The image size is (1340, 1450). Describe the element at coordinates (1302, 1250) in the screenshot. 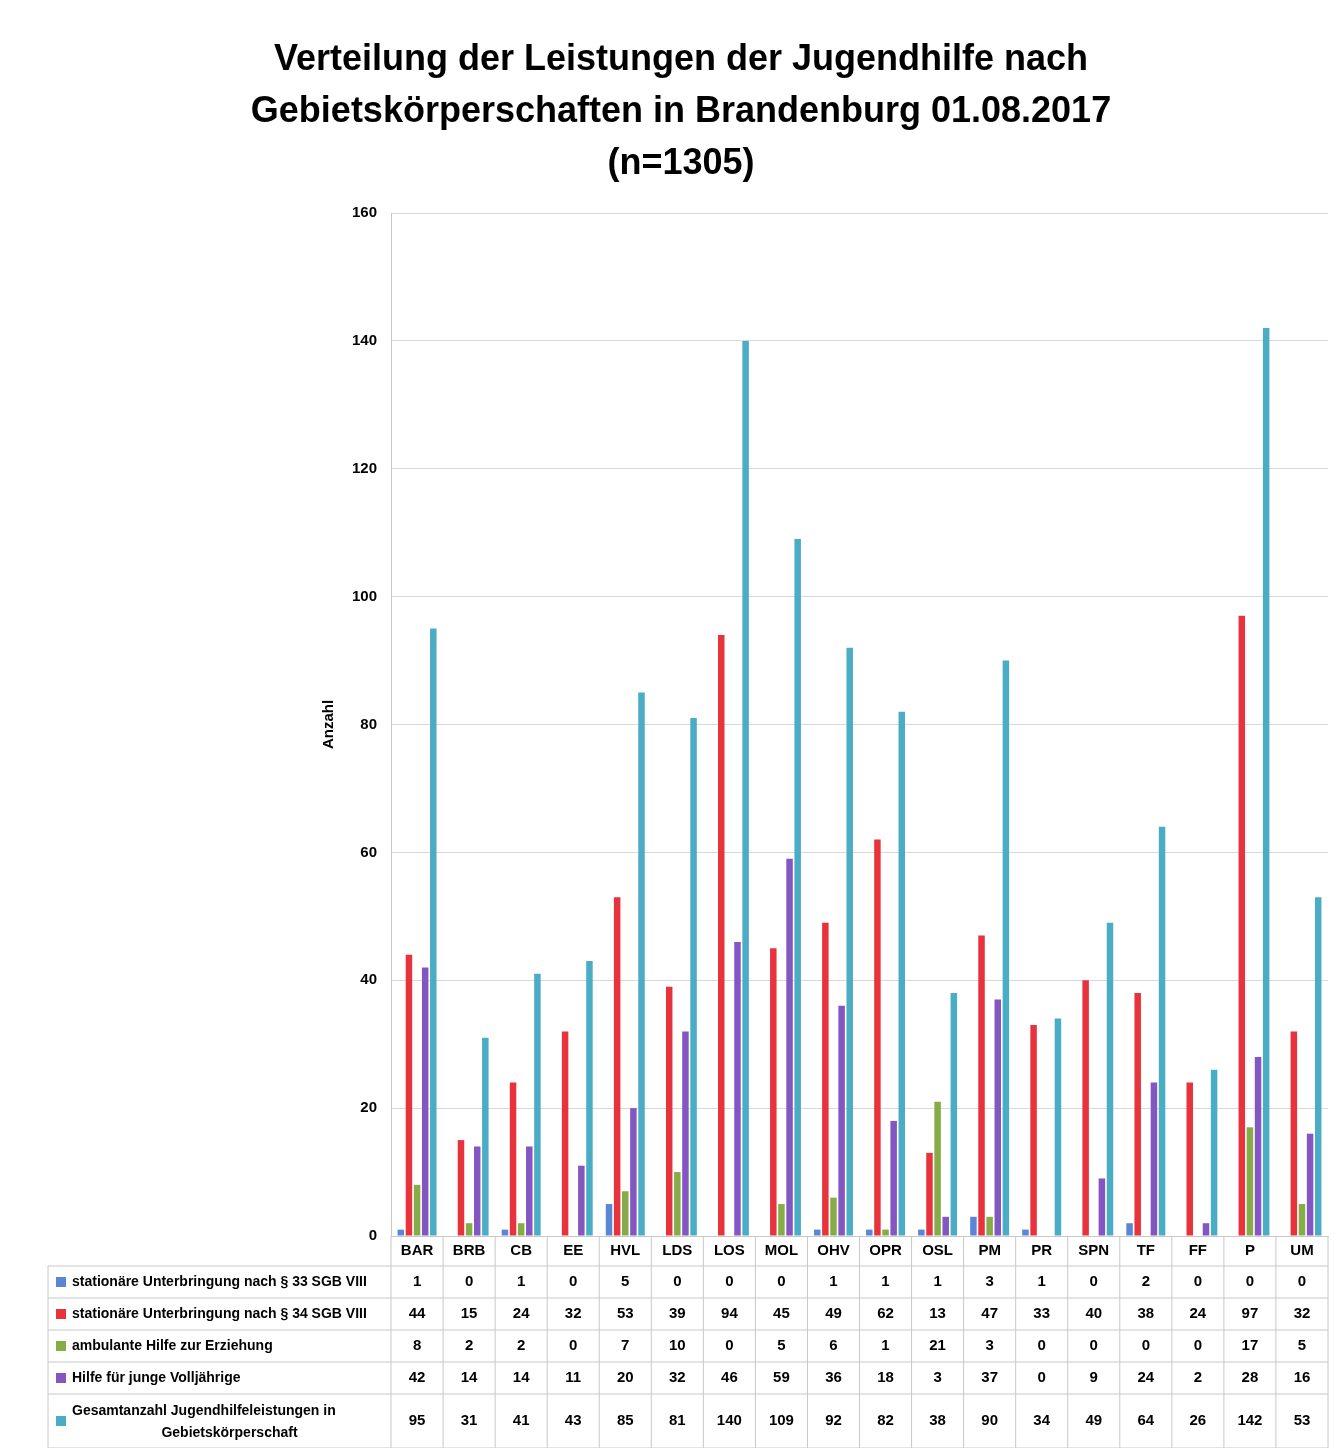

I see `x-tick-label: UM` at that location.